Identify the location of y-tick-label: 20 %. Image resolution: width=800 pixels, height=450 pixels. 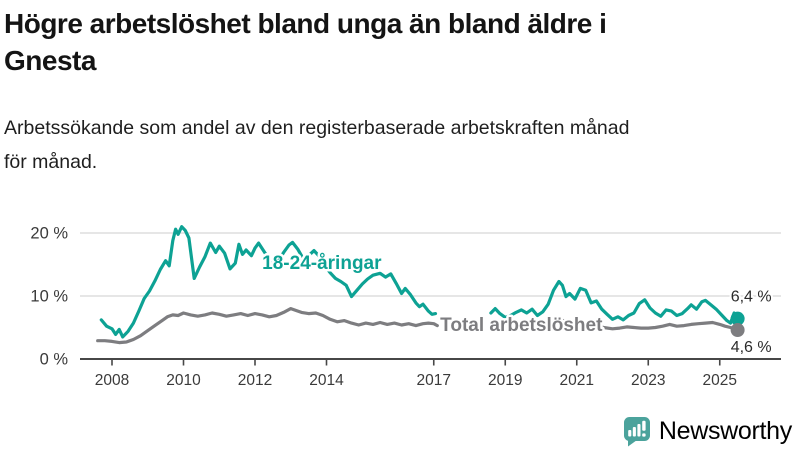
(49, 233).